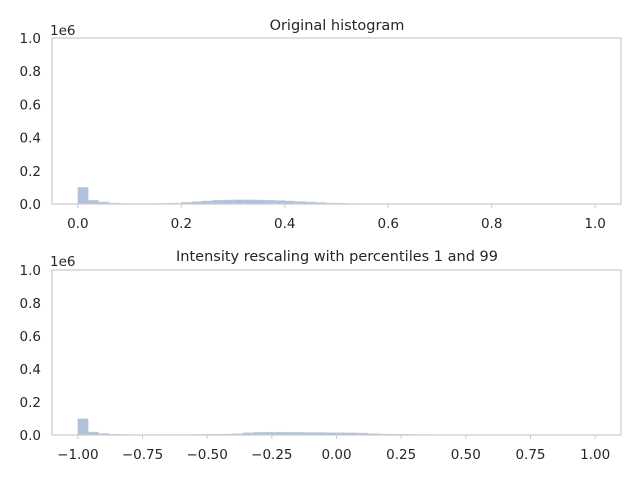  What do you see at coordinates (142, 455) in the screenshot?
I see `x-tick-label: −0.75` at bounding box center [142, 455].